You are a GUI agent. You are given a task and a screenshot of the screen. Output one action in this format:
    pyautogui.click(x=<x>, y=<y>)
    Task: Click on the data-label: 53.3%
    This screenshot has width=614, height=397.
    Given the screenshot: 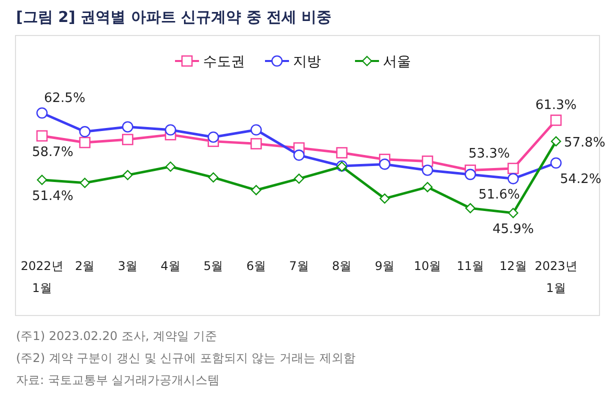 What is the action you would take?
    pyautogui.click(x=489, y=154)
    